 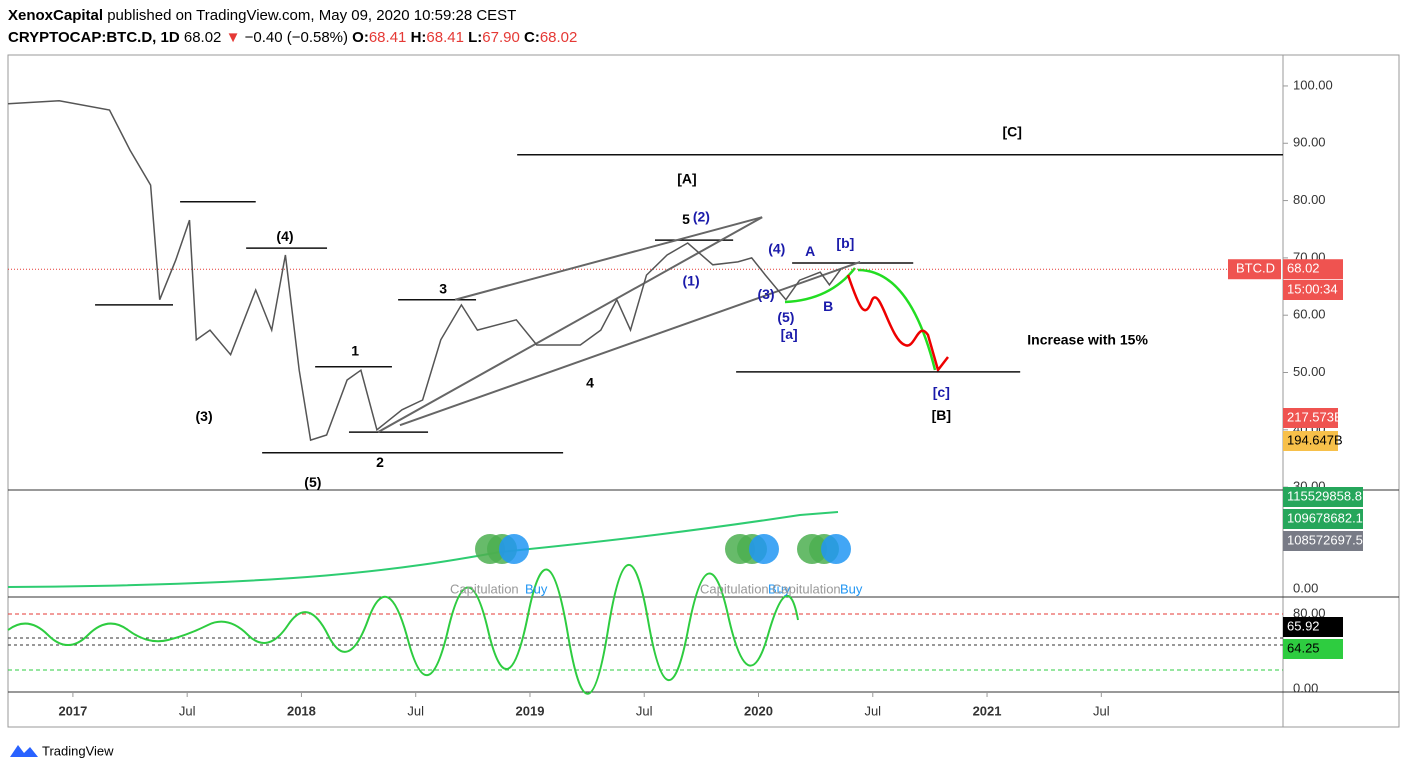 What do you see at coordinates (1309, 314) in the screenshot?
I see `y-tick-label: 60.00` at bounding box center [1309, 314].